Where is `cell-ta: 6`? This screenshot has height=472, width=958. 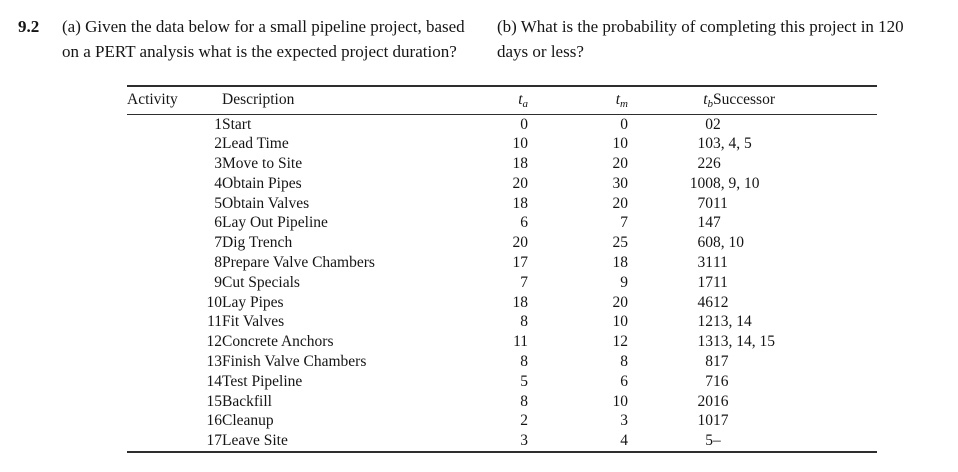
cell-ta: 6 is located at coordinates (524, 223).